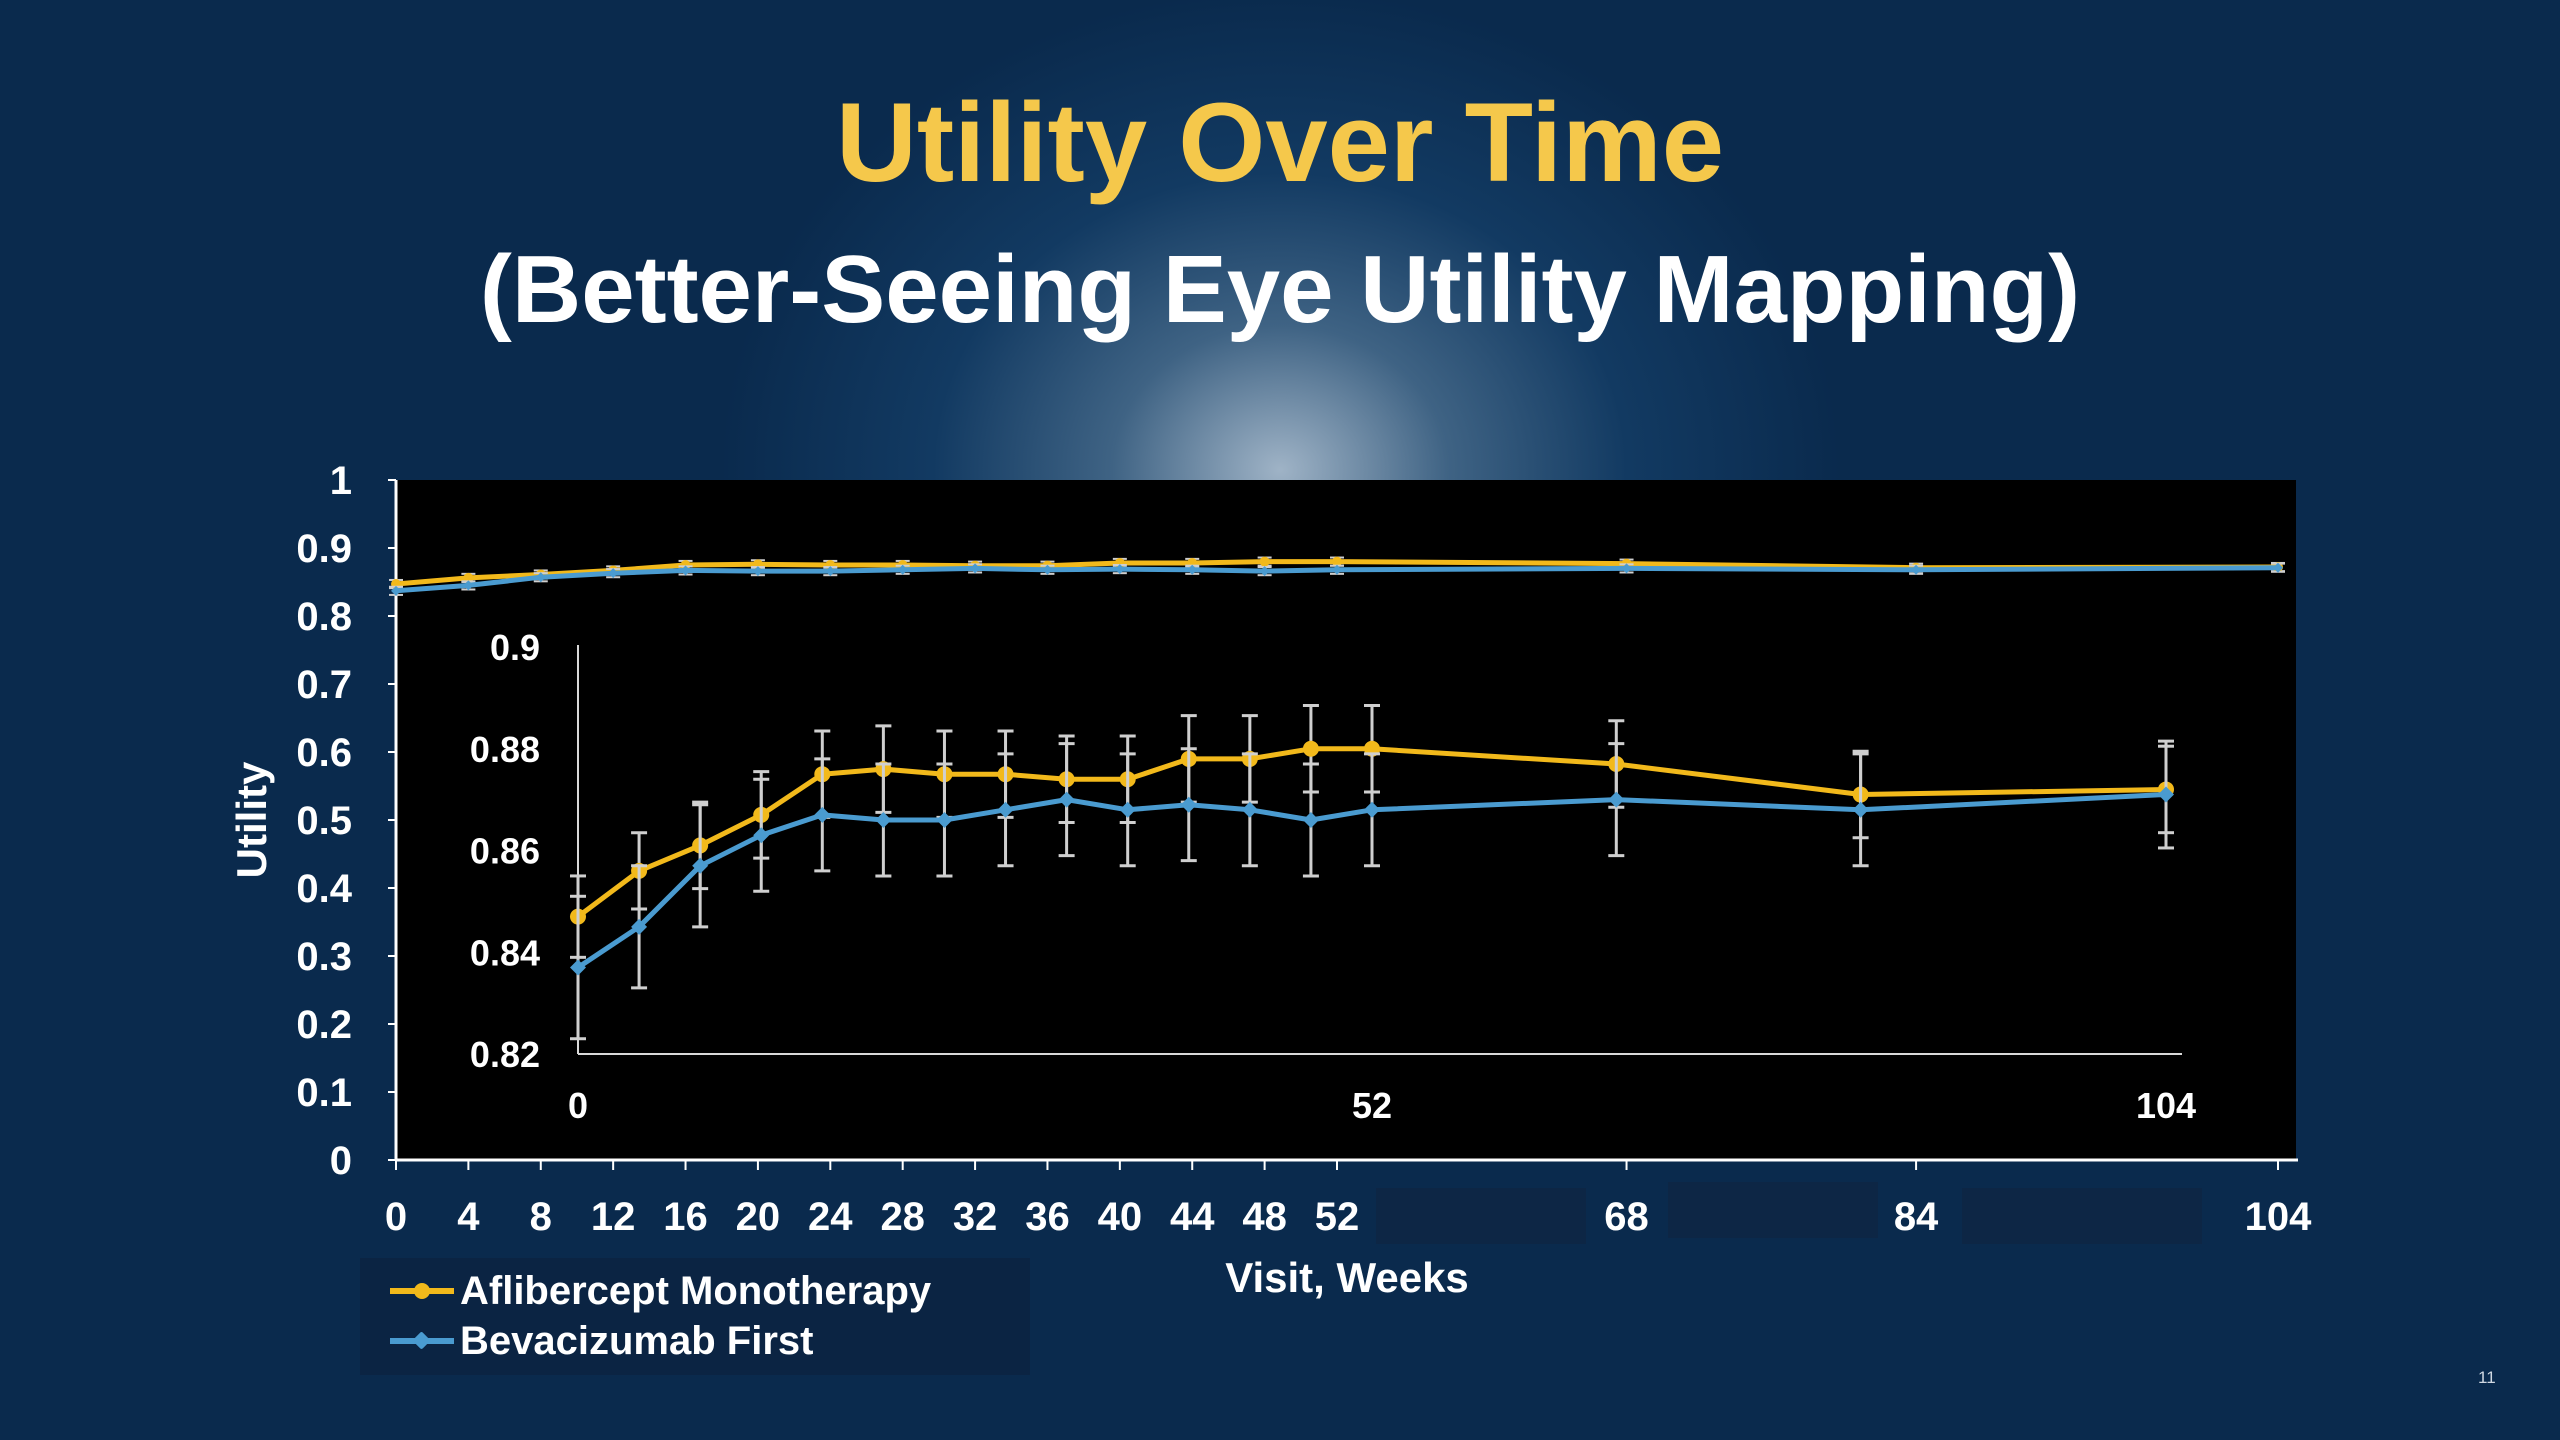 The width and height of the screenshot is (2560, 1440). What do you see at coordinates (324, 821) in the screenshot?
I see `main-y-tick-label: 0.5` at bounding box center [324, 821].